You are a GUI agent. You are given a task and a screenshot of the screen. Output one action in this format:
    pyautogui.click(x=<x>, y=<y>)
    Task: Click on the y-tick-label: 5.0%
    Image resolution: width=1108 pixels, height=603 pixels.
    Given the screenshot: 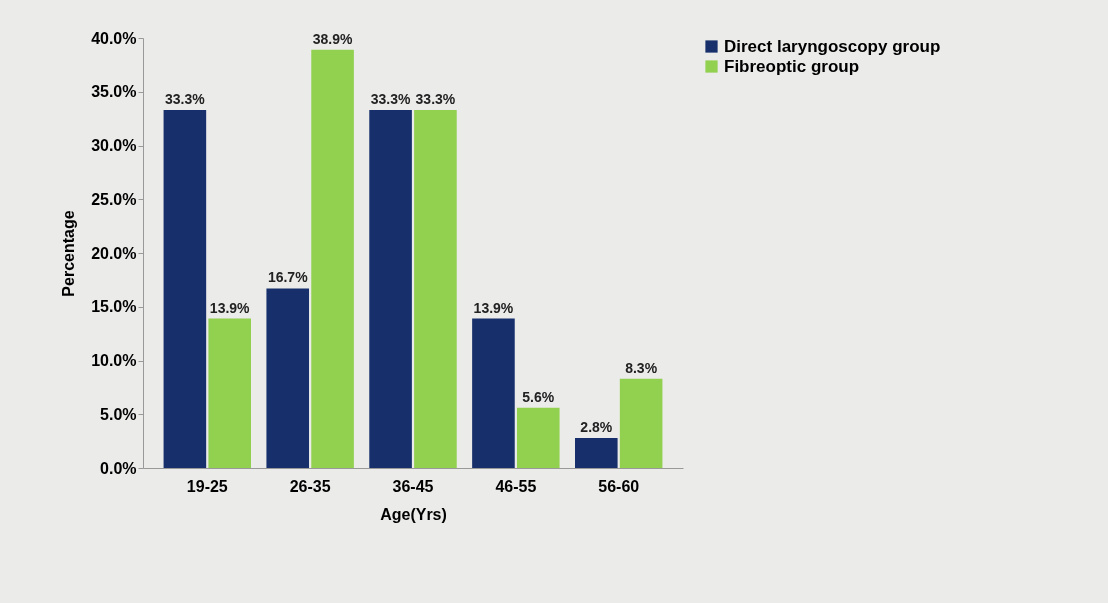 What is the action you would take?
    pyautogui.click(x=118, y=414)
    